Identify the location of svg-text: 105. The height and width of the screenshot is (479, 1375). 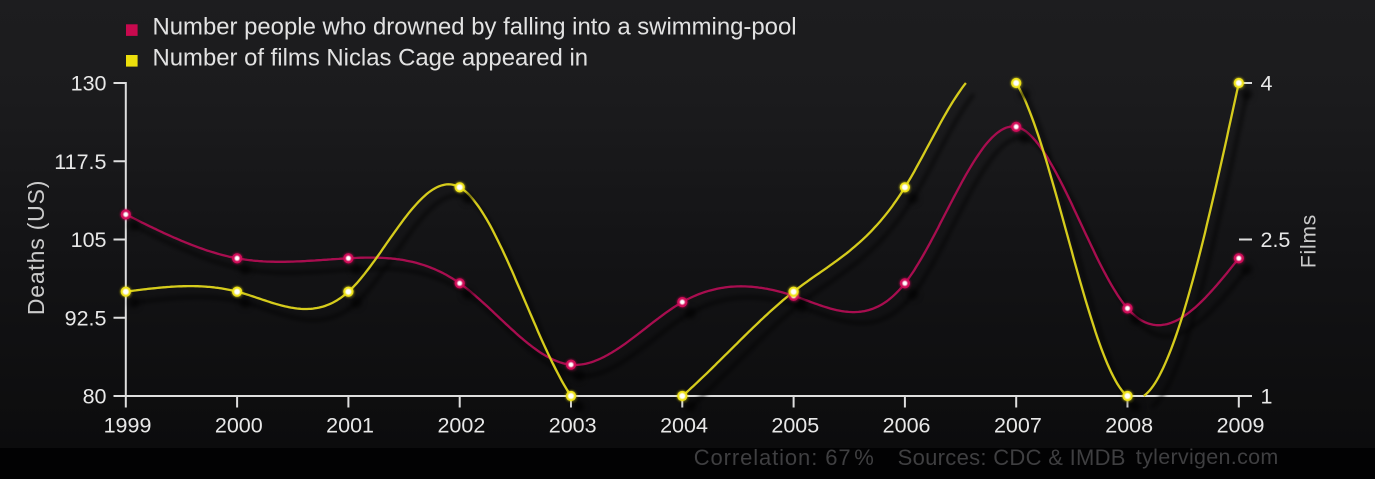
(89, 240).